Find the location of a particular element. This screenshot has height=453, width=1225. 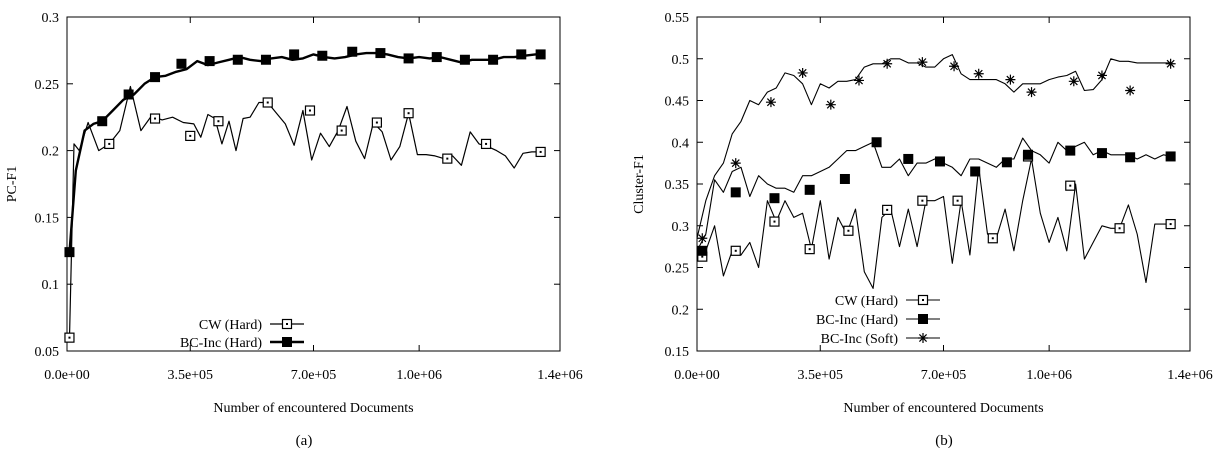

panel-caption: (b) is located at coordinates (944, 441).